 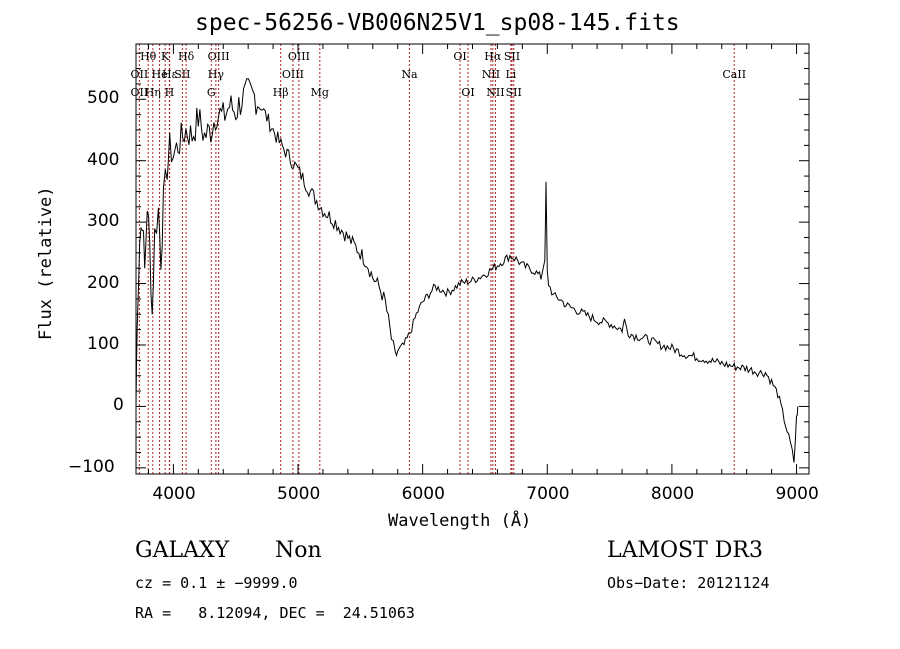 I want to click on object-class: GALAXY, so click(x=182, y=550).